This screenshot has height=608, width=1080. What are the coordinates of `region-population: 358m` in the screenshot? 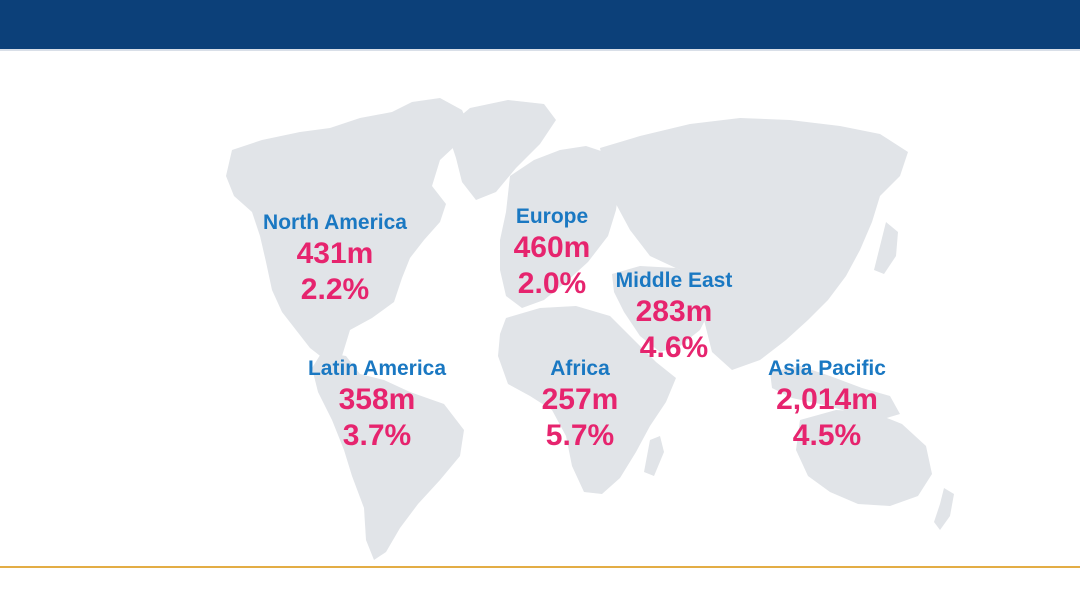 It's located at (377, 399).